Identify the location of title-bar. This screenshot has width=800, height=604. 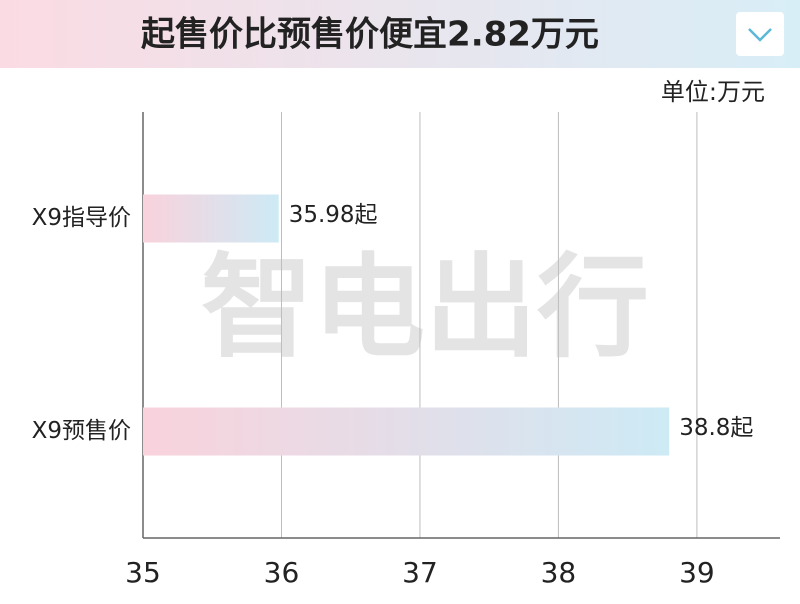
(400, 34).